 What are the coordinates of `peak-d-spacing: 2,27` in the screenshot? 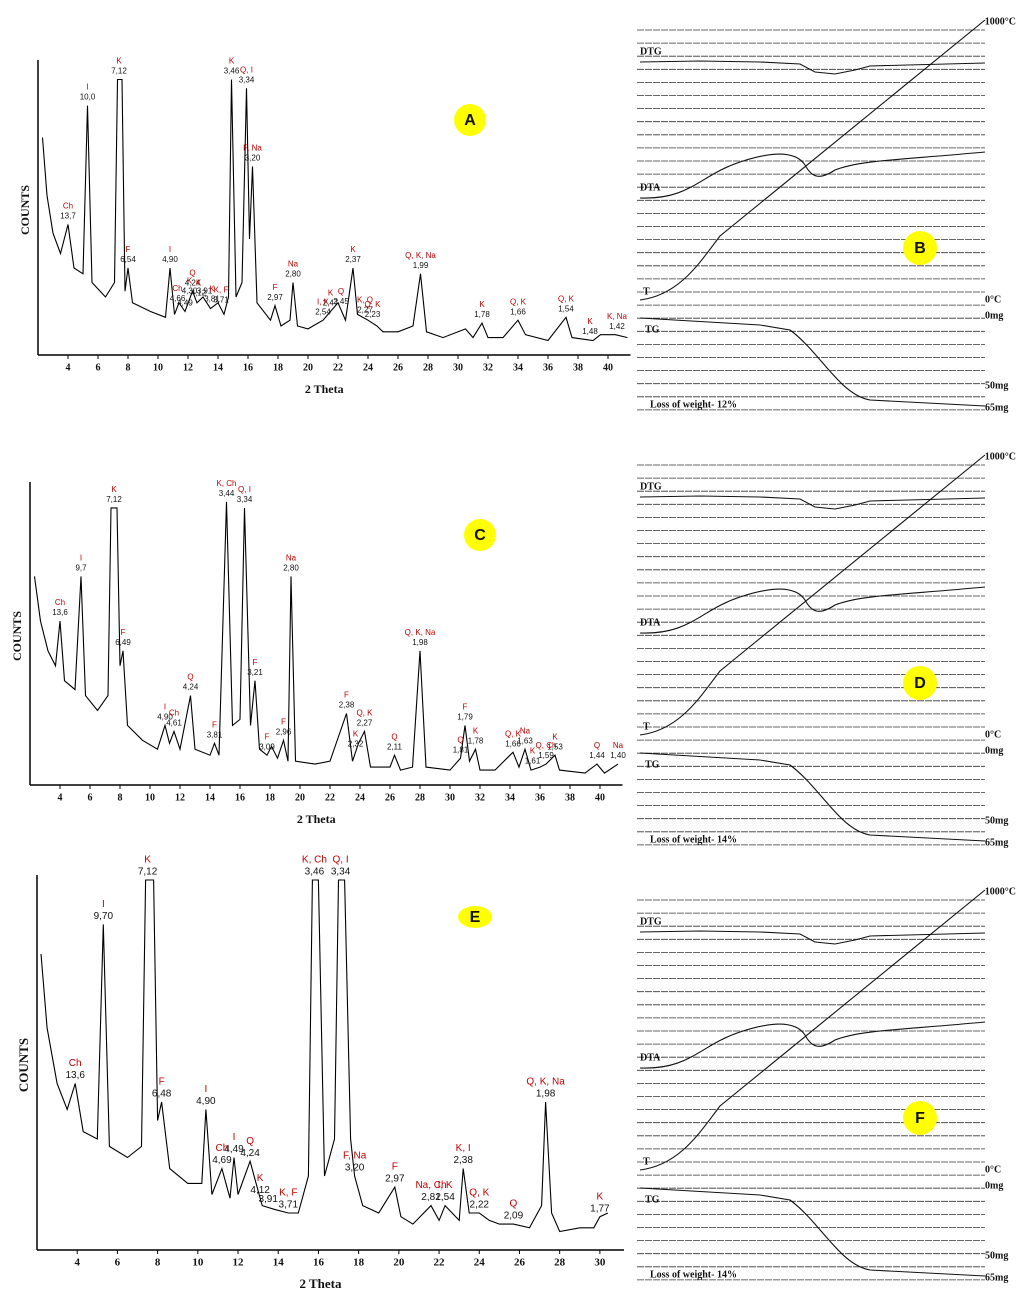 It's located at (365, 310).